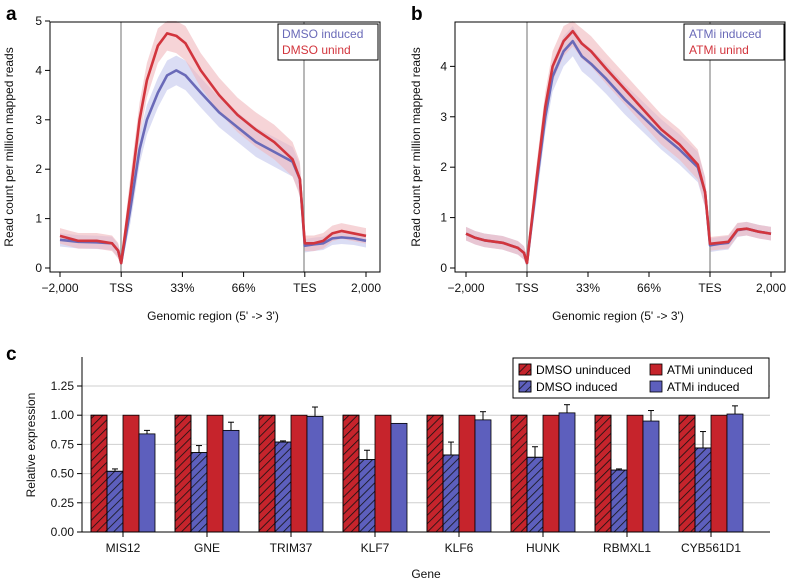 Image resolution: width=788 pixels, height=583 pixels. I want to click on panel-a-ytick-label: 0, so click(38, 268).